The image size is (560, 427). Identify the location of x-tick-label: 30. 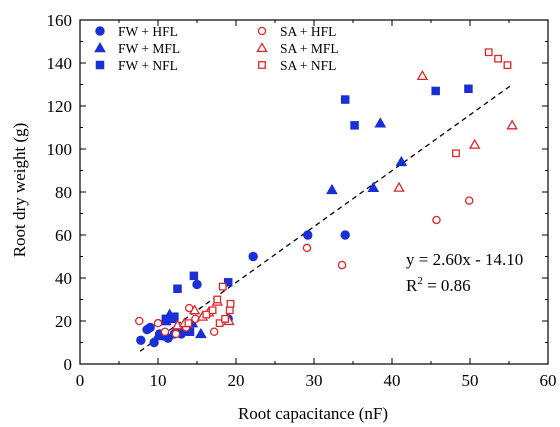
(314, 380).